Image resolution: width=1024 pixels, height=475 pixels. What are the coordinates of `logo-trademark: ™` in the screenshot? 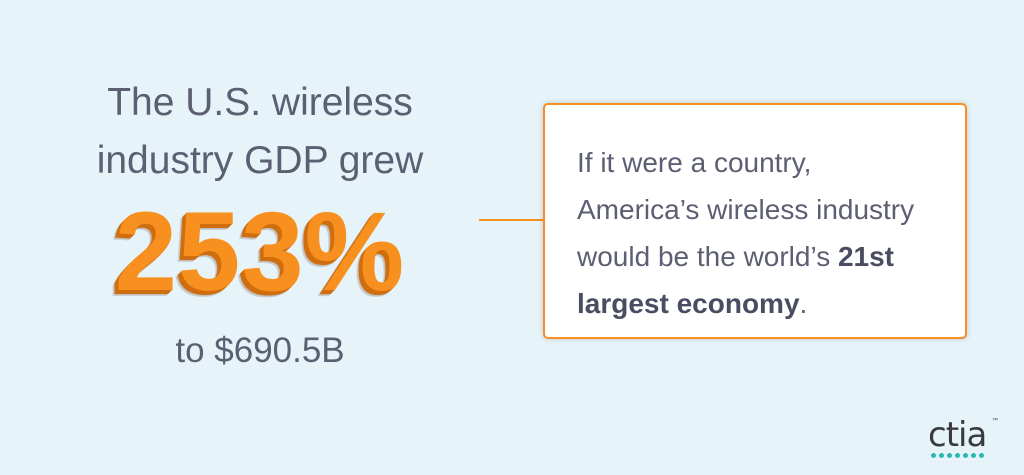 It's located at (995, 421).